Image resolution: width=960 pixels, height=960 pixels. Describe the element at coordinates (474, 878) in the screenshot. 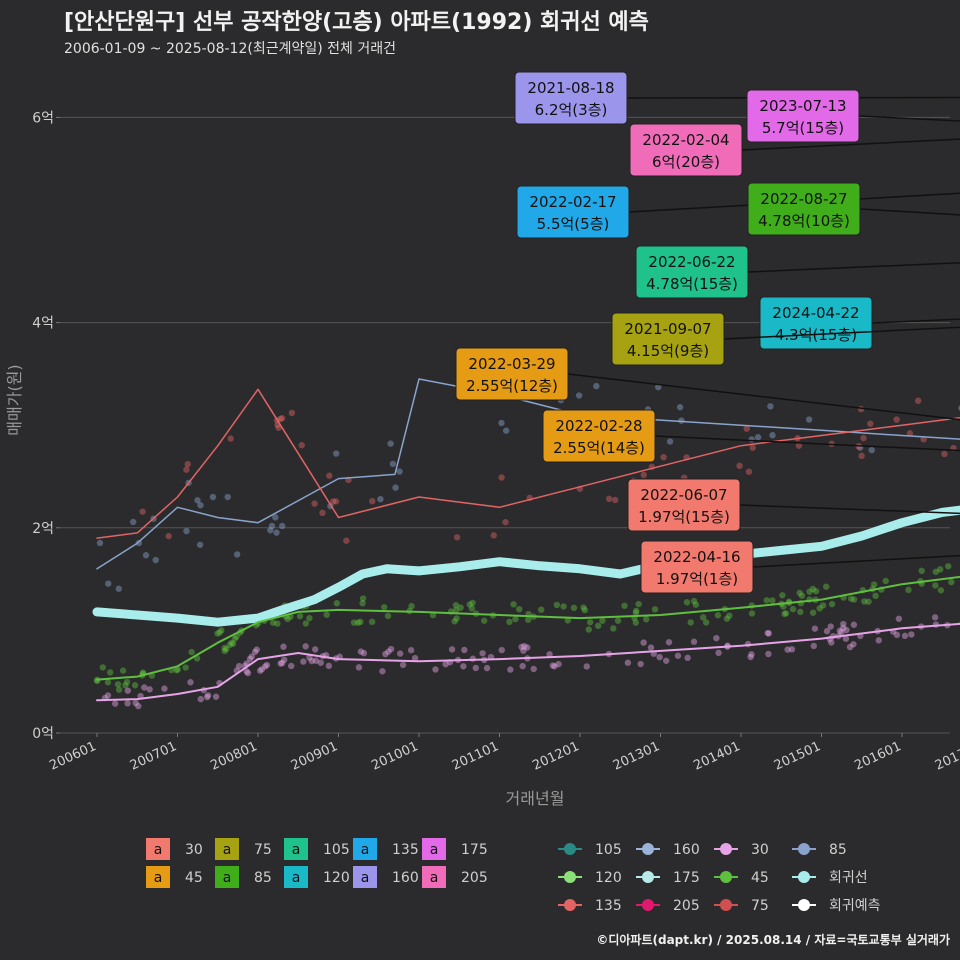

I see `legend-left-label: 205` at that location.